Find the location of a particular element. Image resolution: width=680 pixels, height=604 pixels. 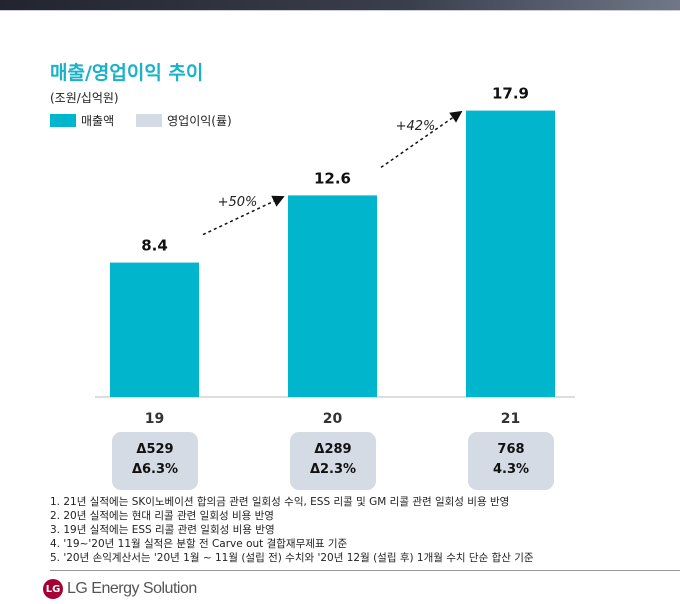

unit-label: (조원/십억원) is located at coordinates (84, 98).